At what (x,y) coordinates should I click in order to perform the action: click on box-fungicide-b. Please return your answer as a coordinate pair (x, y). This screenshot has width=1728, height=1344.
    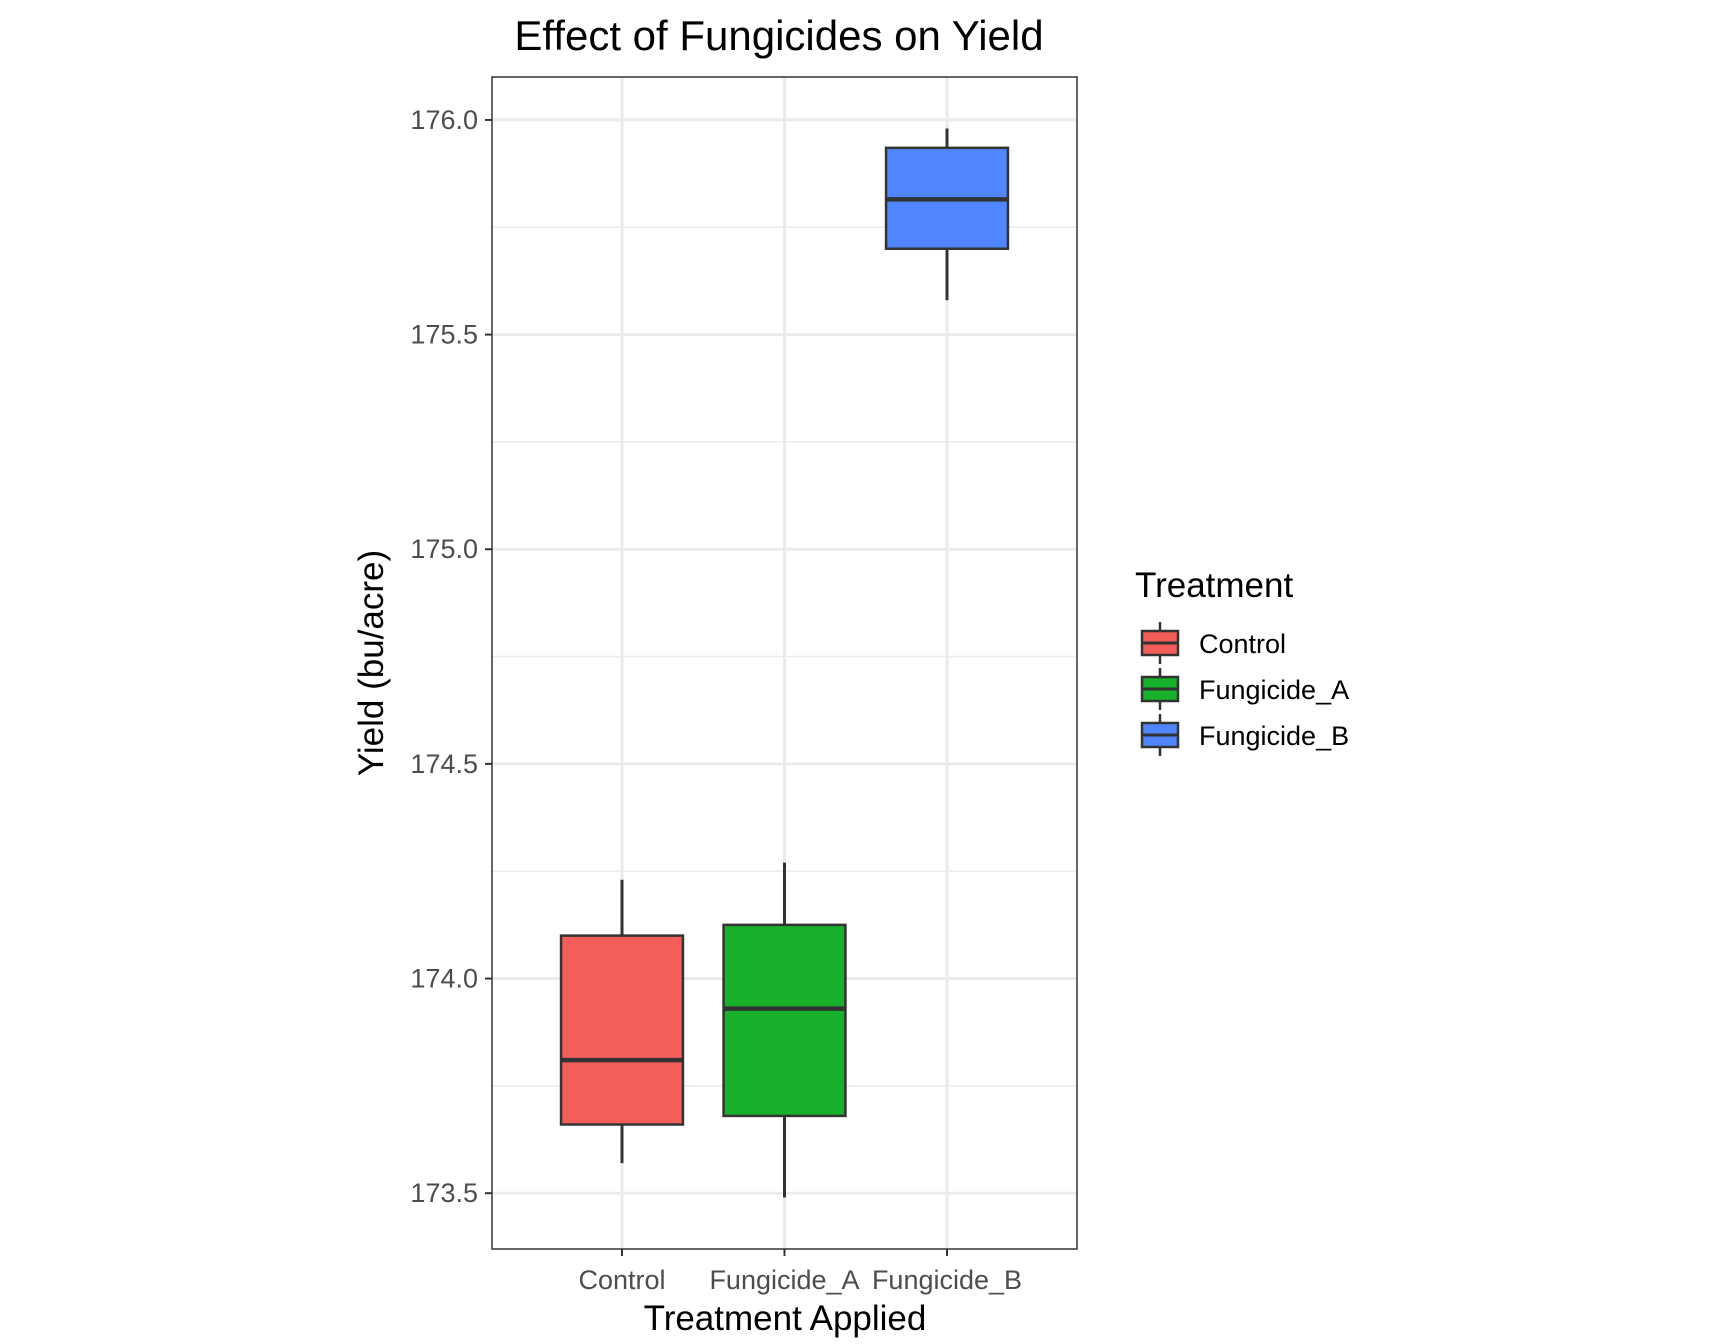
    Looking at the image, I should click on (947, 214).